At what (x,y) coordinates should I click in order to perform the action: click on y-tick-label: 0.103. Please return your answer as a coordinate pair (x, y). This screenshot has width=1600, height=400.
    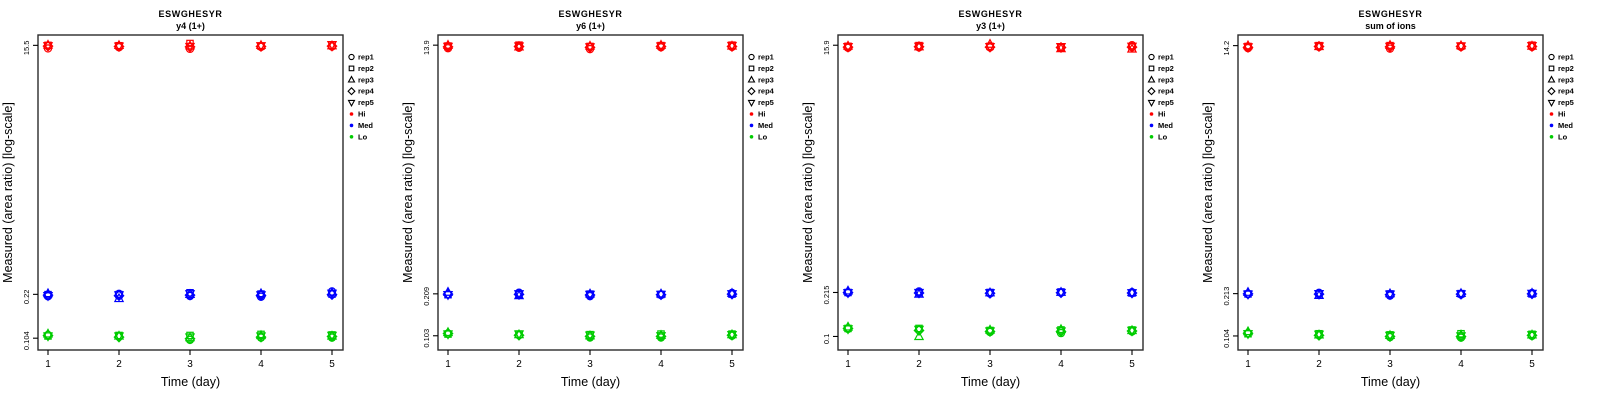
    Looking at the image, I should click on (426, 338).